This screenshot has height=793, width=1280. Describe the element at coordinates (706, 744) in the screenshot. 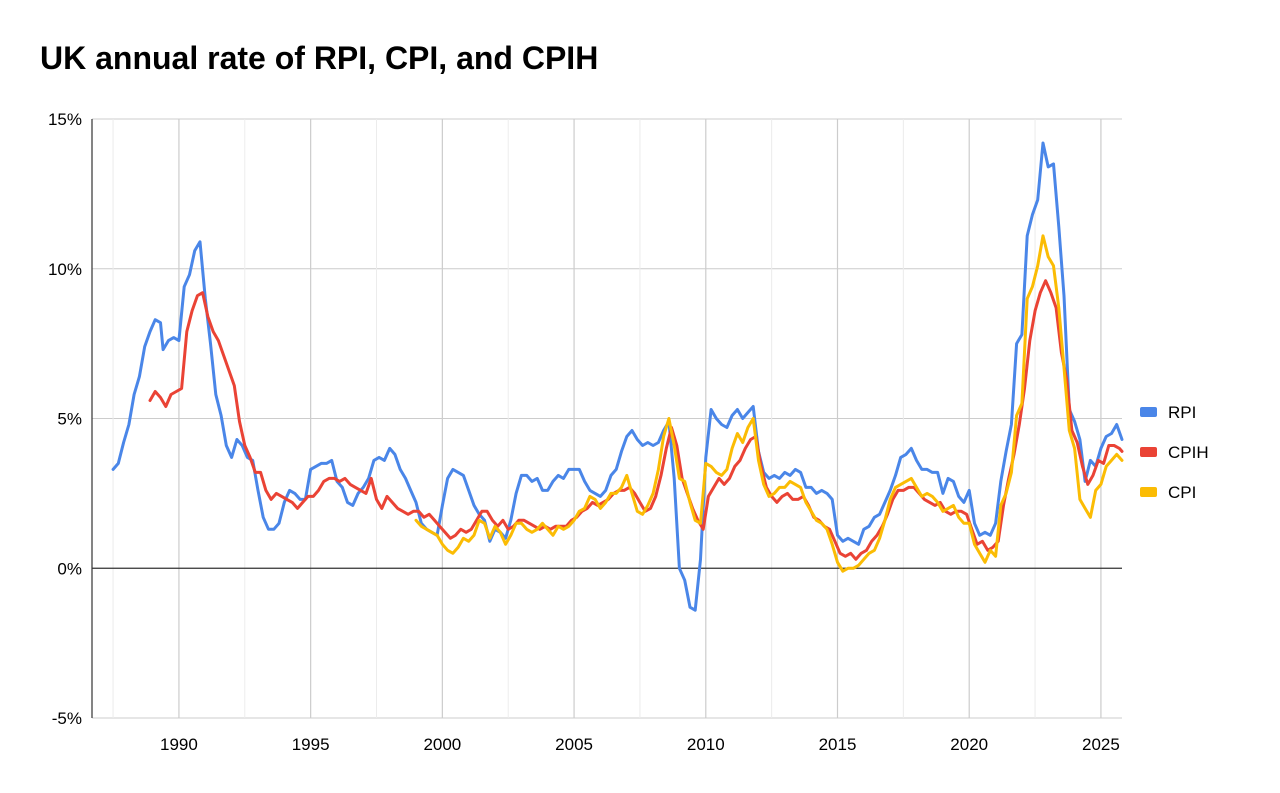

I see `x-tick-label: 2010` at that location.